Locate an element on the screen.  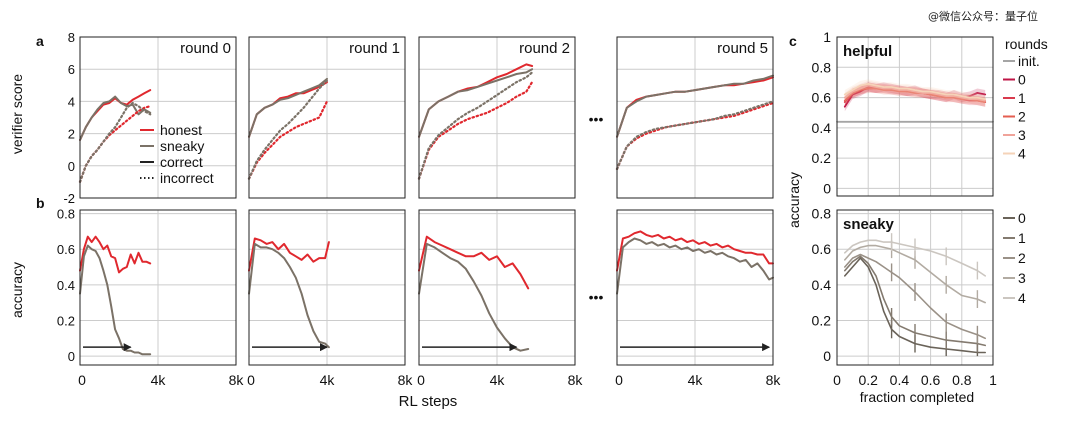
c-y-tick-label: 1 is located at coordinates (827, 37).